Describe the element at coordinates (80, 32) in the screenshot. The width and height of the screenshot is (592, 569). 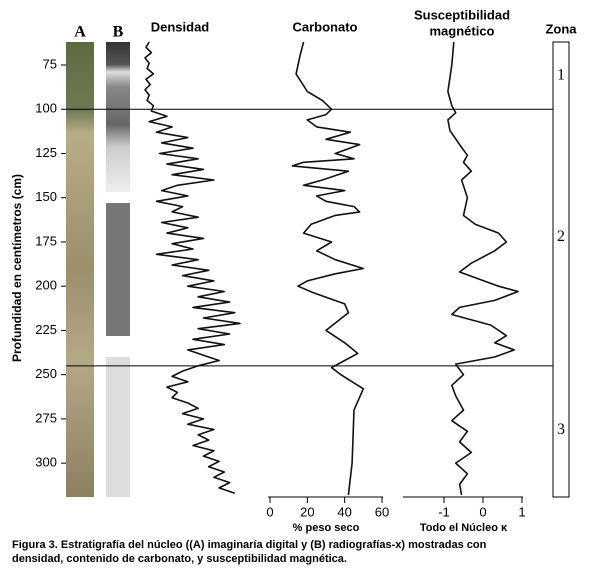
I see `core-a-label: A` at that location.